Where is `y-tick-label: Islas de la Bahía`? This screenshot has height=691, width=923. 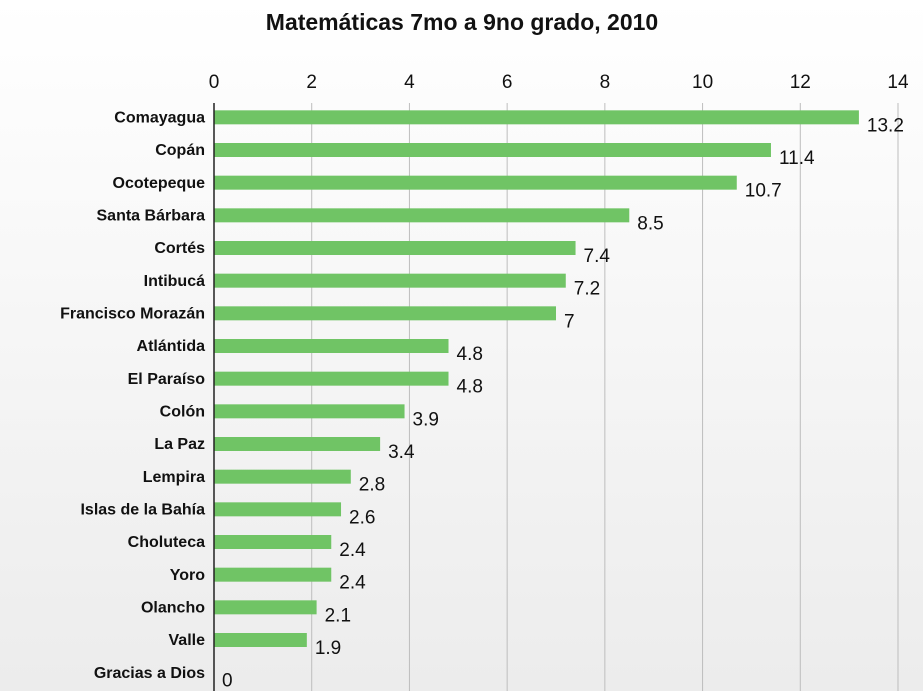 y-tick-label: Islas de la Bahía is located at coordinates (142, 510).